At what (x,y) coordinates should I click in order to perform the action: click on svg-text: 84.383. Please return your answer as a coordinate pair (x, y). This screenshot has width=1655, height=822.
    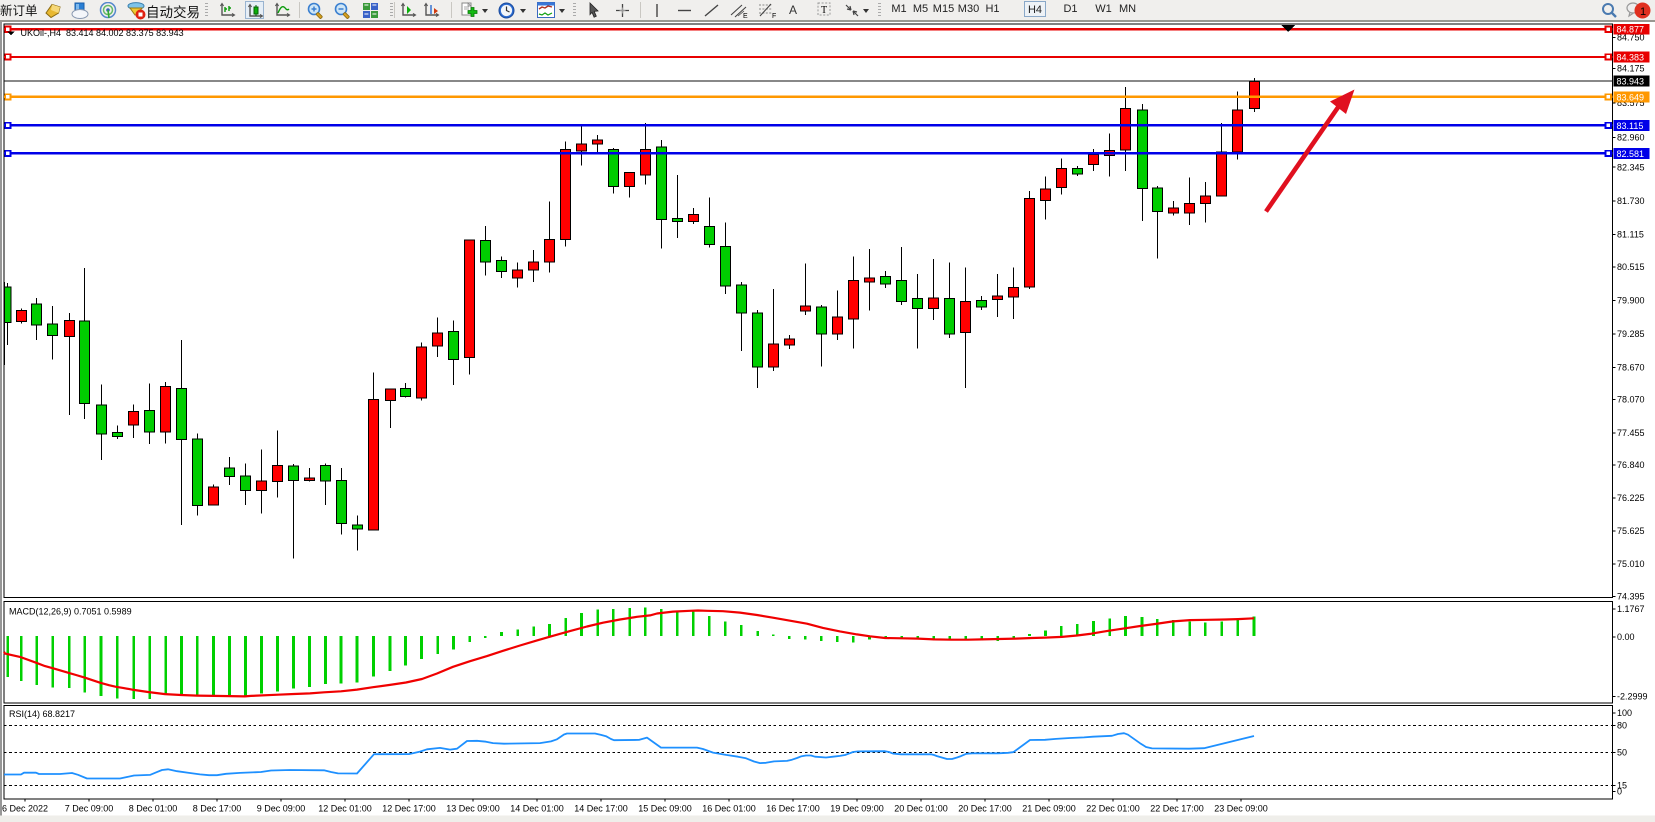
    Looking at the image, I should click on (1631, 57).